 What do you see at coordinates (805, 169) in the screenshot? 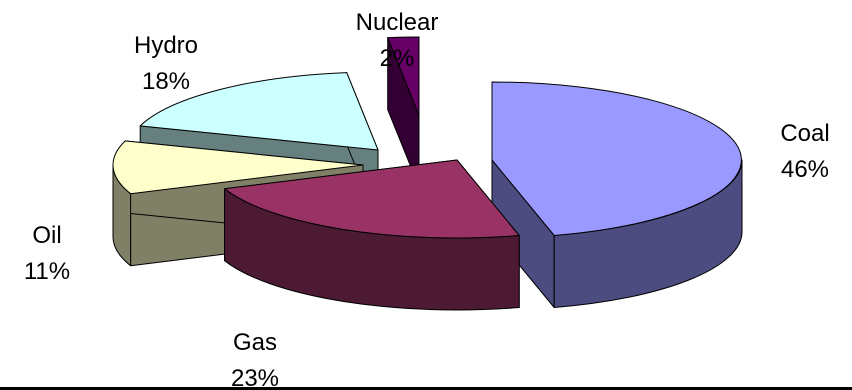
I see `slice-percent-coal: 46%` at bounding box center [805, 169].